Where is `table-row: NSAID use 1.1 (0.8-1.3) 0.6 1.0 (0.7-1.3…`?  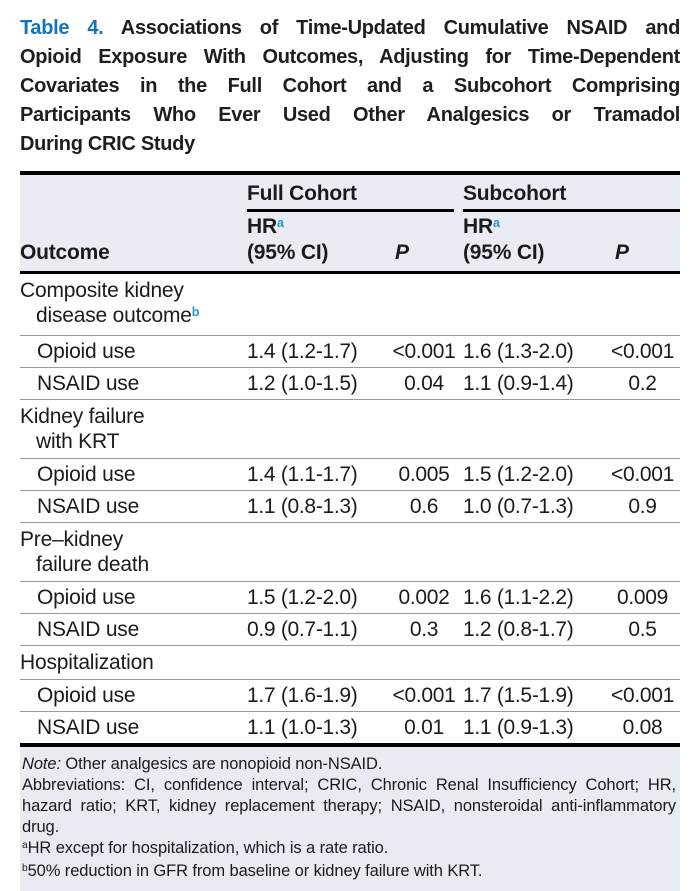
table-row: NSAID use 1.1 (0.8-1.3) 0.6 1.0 (0.7-1.3… is located at coordinates (350, 506).